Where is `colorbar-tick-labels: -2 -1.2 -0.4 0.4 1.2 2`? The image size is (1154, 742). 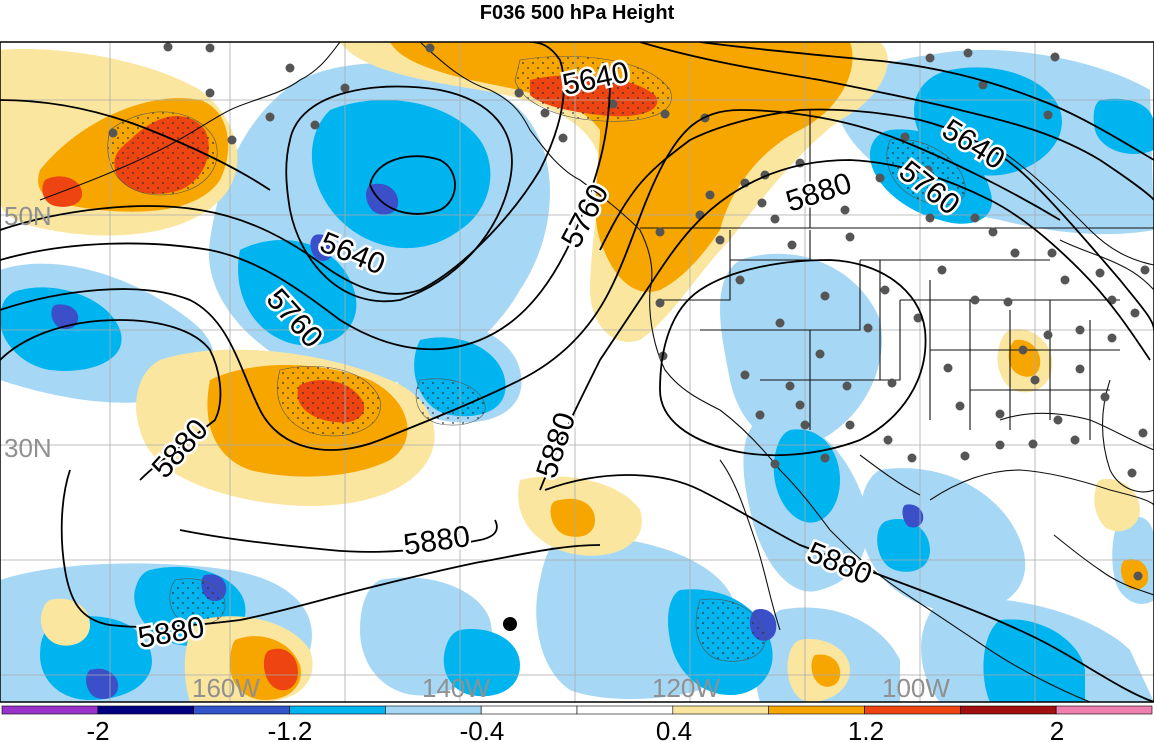
colorbar-tick-labels: -2 -1.2 -0.4 0.4 1.2 2 is located at coordinates (575, 729).